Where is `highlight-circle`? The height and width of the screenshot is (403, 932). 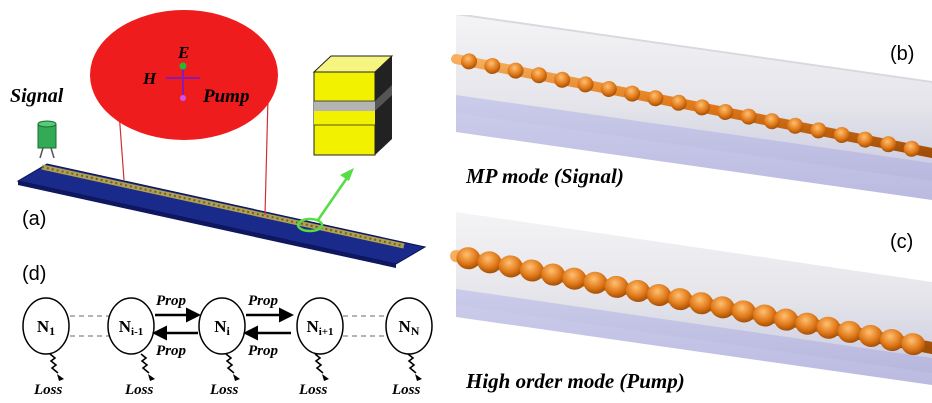
highlight-circle is located at coordinates (310, 225).